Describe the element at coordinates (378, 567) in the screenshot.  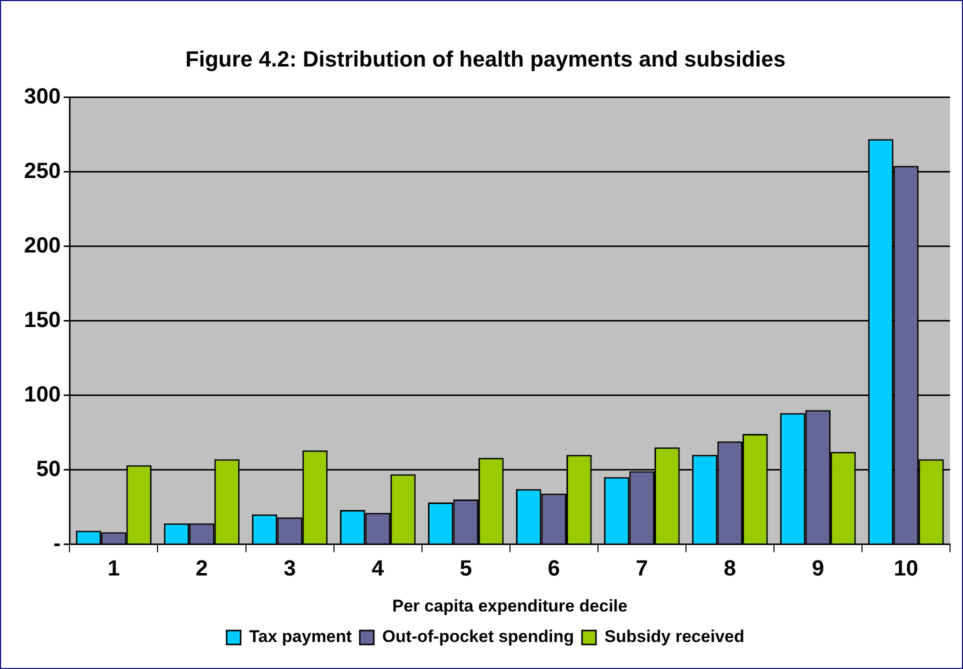
I see `x-tick-label: 4` at that location.